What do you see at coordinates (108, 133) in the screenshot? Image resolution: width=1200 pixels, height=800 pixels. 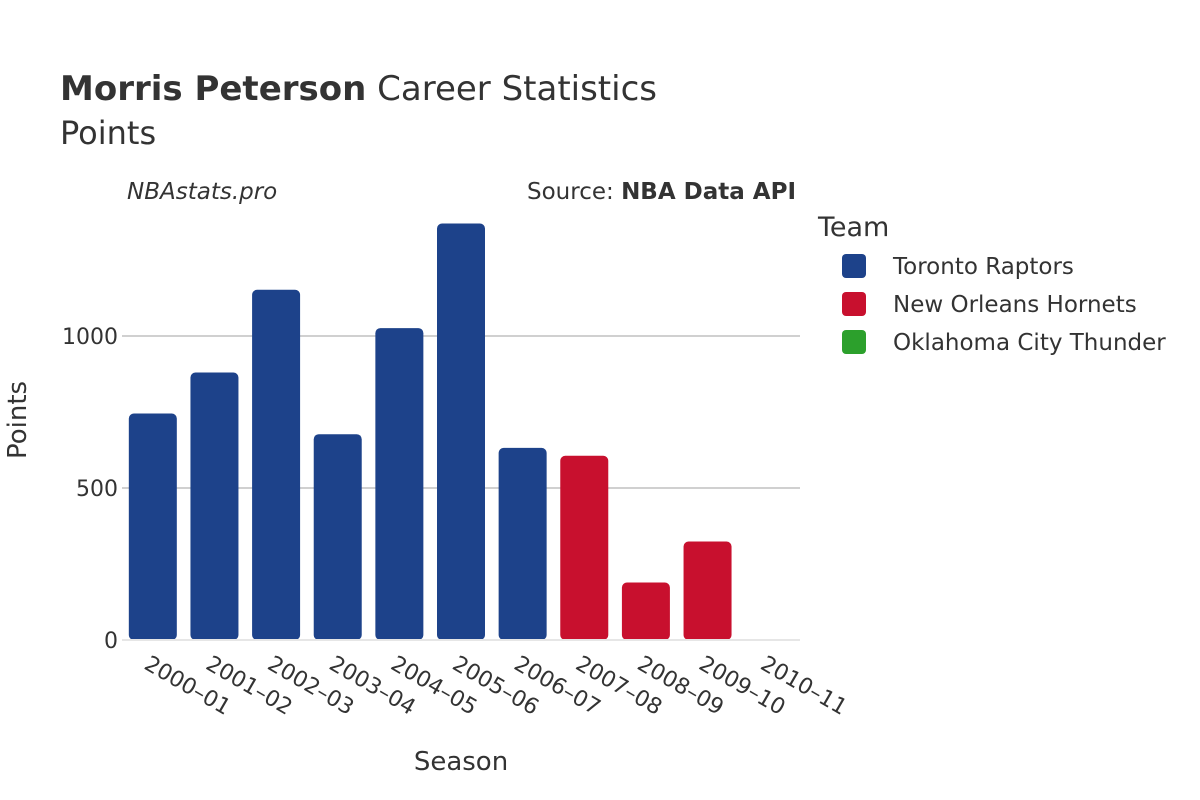 I see `chart-subtitle: Points` at bounding box center [108, 133].